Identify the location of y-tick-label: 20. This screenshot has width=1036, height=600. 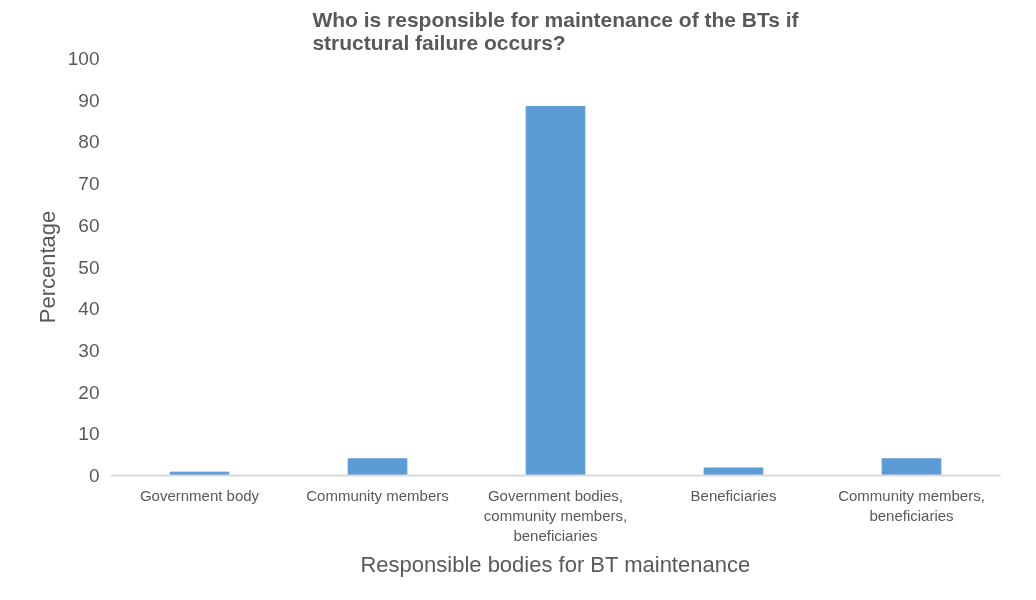
(89, 392).